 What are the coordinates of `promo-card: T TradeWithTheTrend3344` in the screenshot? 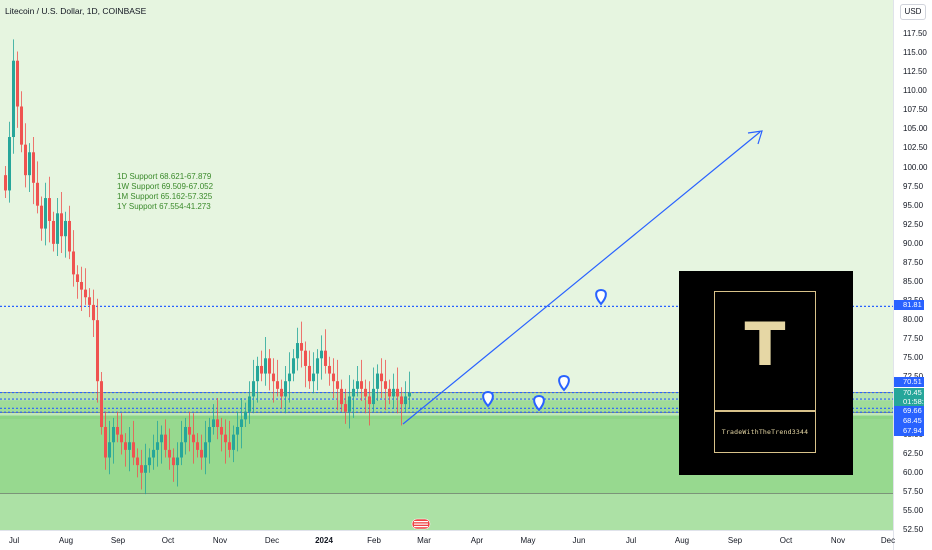 It's located at (766, 373).